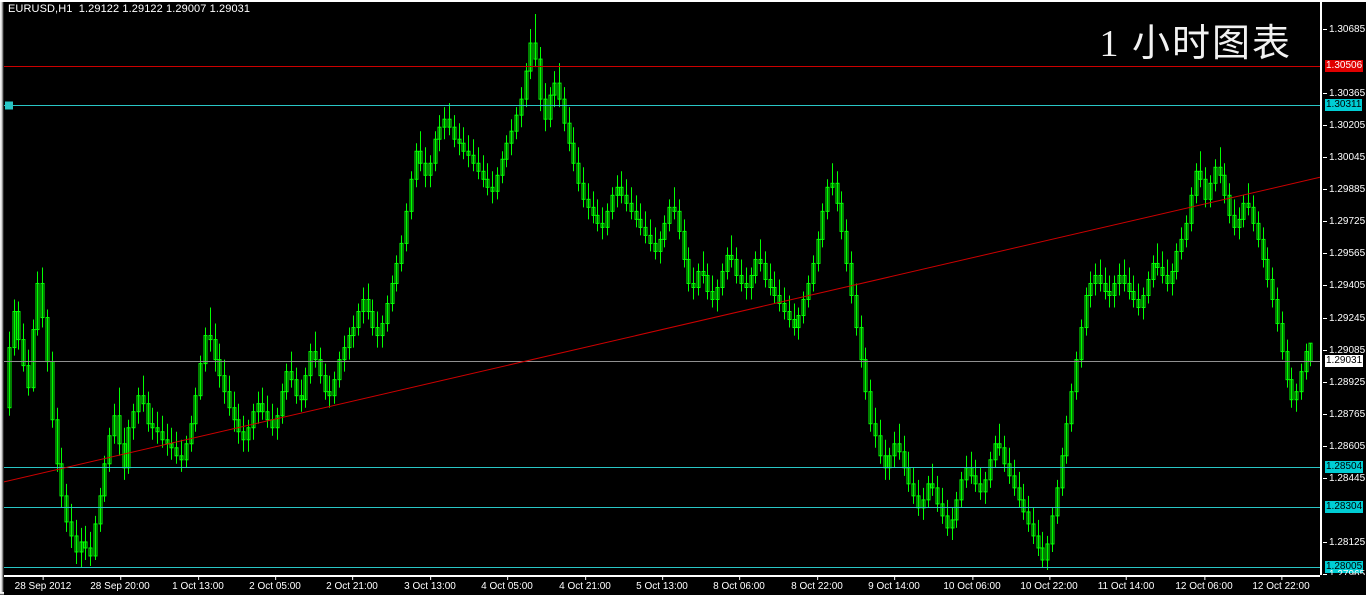 The height and width of the screenshot is (595, 1366). Describe the element at coordinates (585, 585) in the screenshot. I see `time-tick-label: 4 Oct 21:00` at that location.